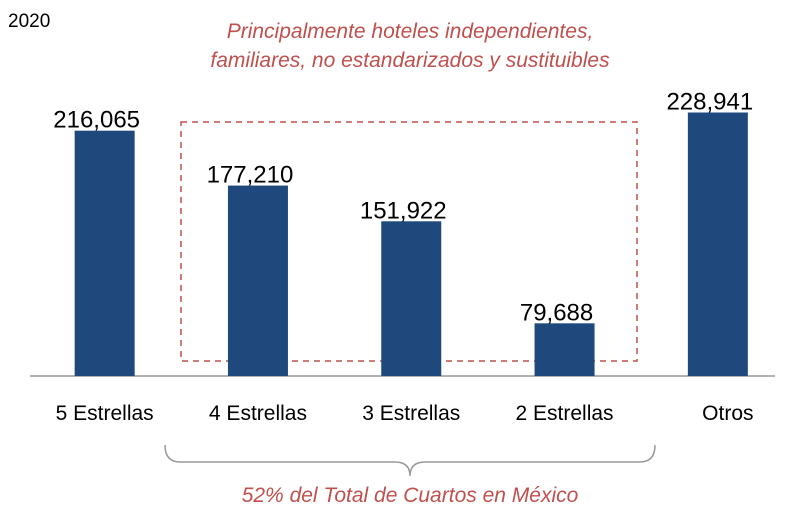 The width and height of the screenshot is (789, 513). I want to click on brace, so click(410, 460).